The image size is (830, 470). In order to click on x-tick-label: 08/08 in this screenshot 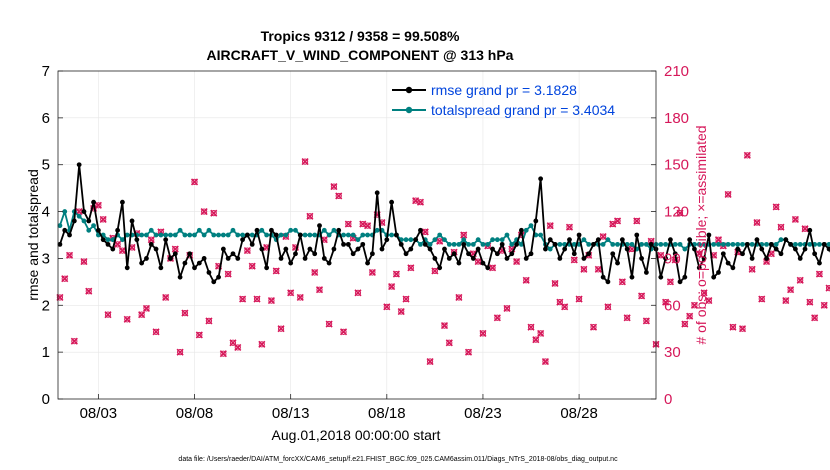, I will do `click(195, 413)`.